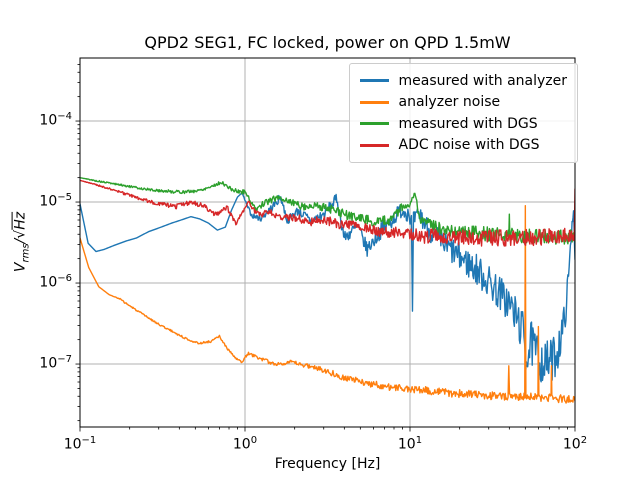 The height and width of the screenshot is (480, 640). Describe the element at coordinates (327, 464) in the screenshot. I see `x-axis-label: Frequency [Hz]` at that location.